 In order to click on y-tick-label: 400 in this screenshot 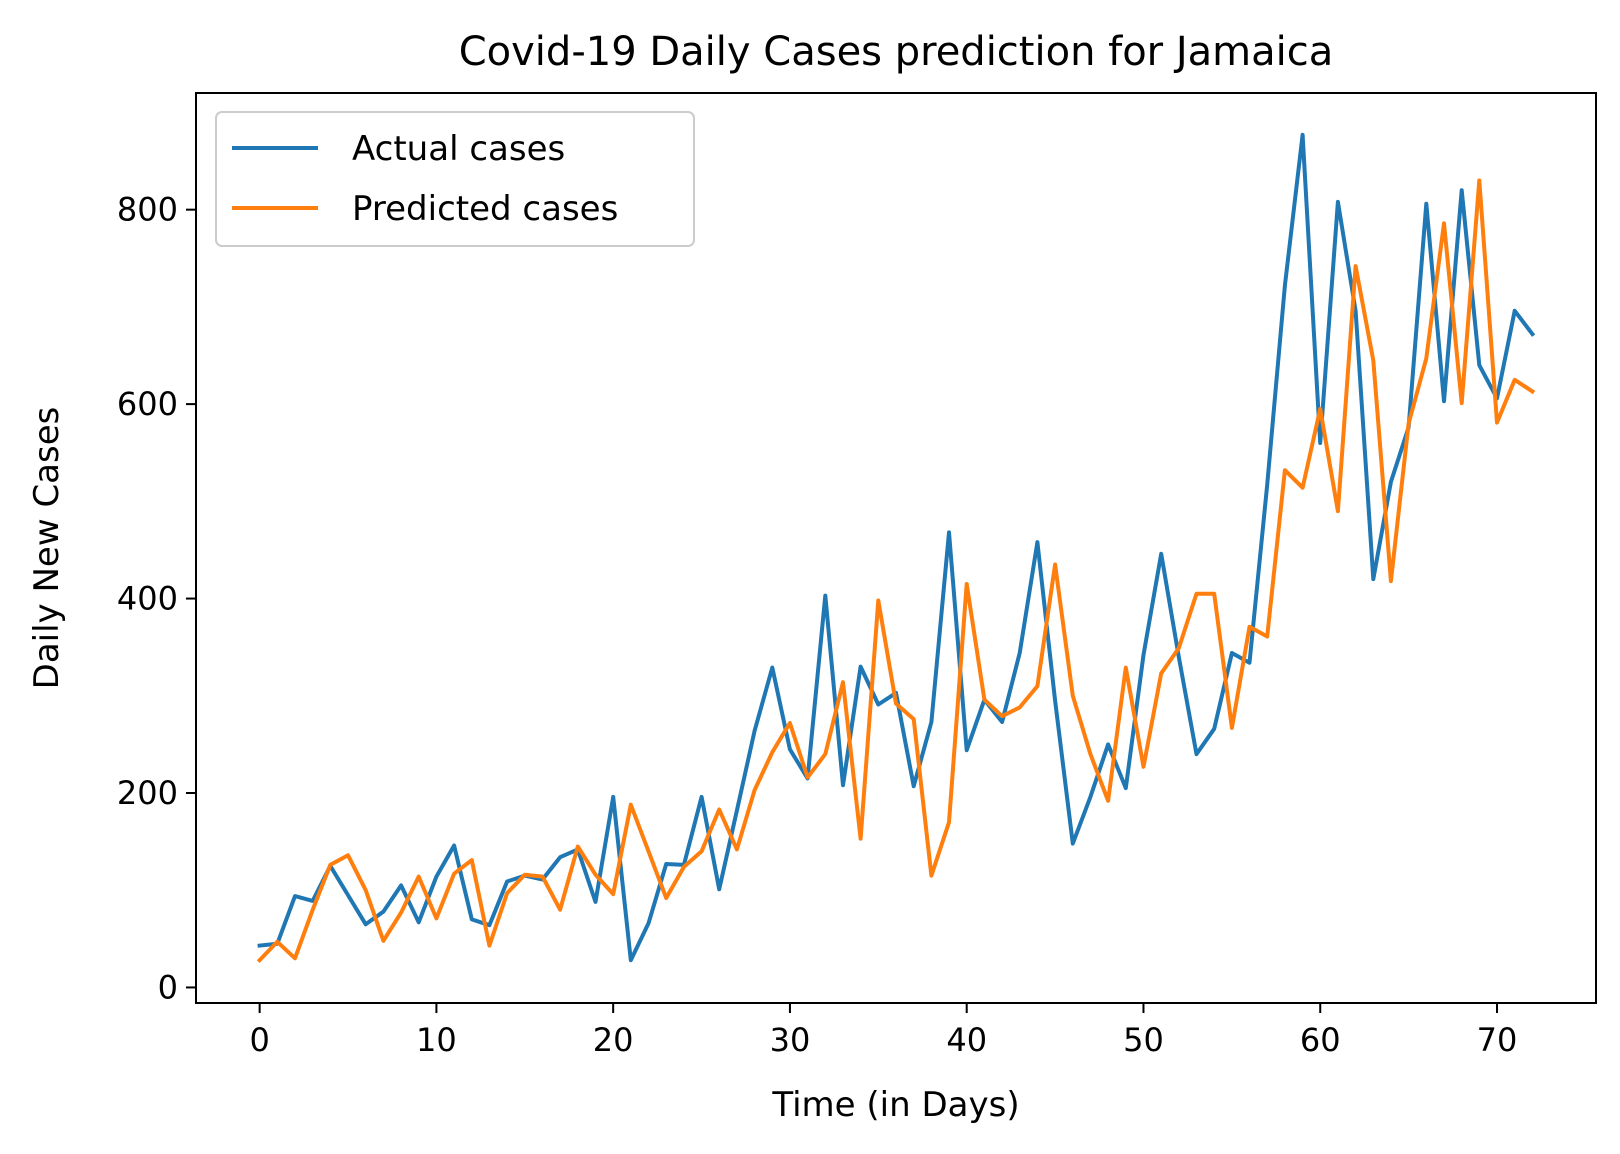, I will do `click(147, 599)`.